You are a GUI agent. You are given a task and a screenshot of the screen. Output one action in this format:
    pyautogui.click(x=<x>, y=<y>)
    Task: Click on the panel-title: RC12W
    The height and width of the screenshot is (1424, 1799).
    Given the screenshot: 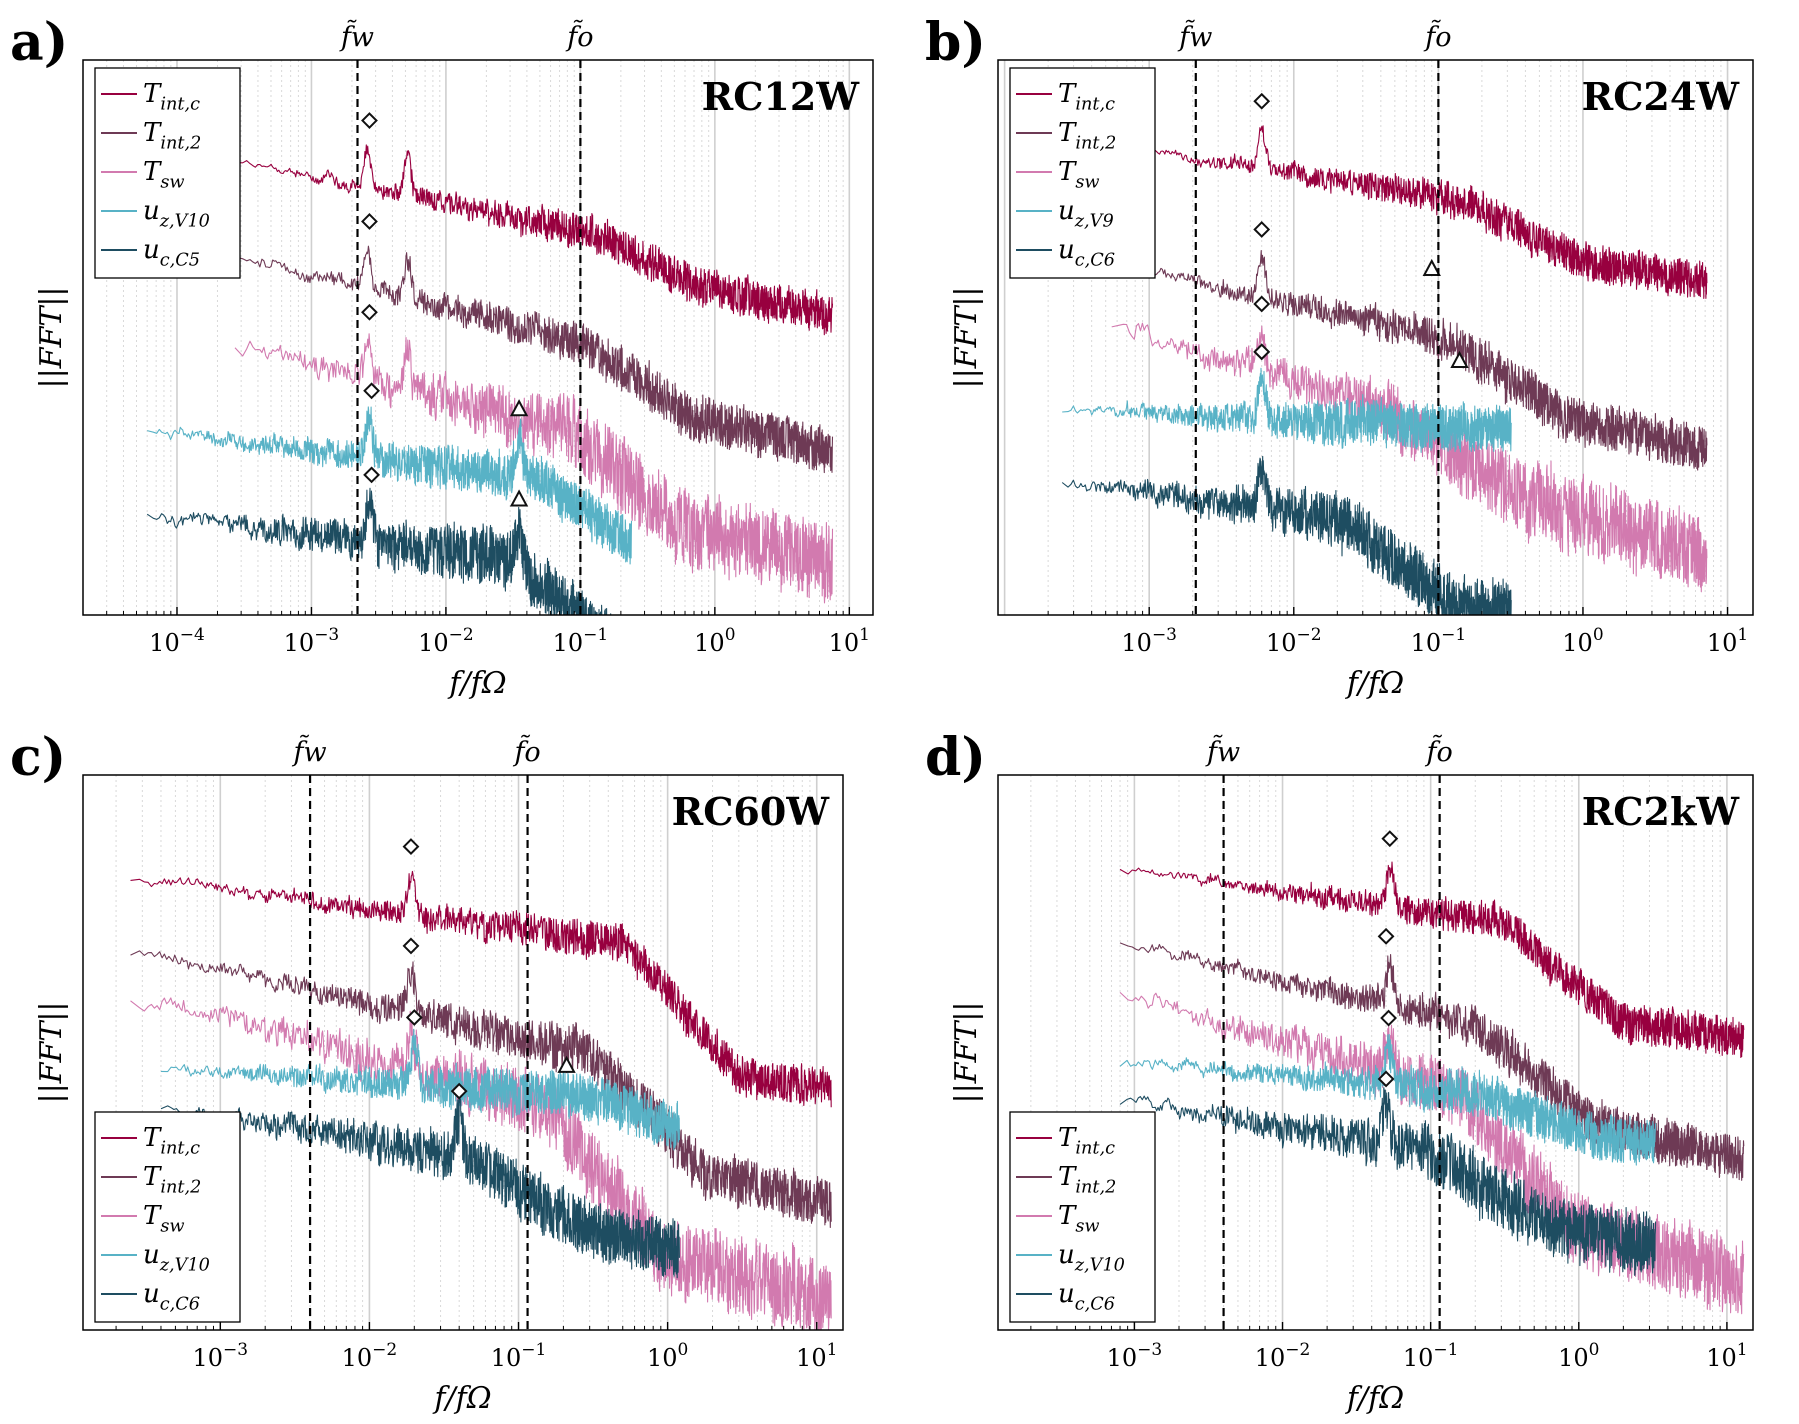 What is the action you would take?
    pyautogui.click(x=781, y=96)
    